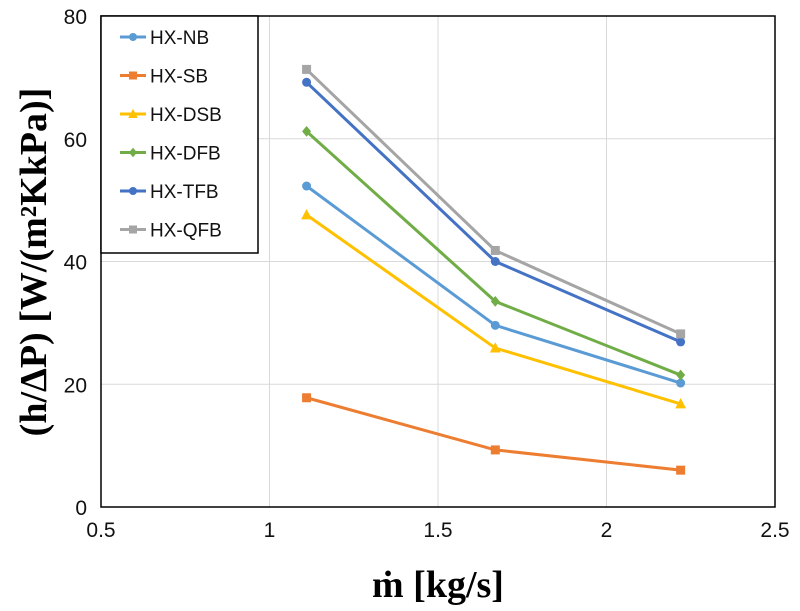 Image resolution: width=800 pixels, height=611 pixels. I want to click on legend-item: HX-TFB, so click(169, 192).